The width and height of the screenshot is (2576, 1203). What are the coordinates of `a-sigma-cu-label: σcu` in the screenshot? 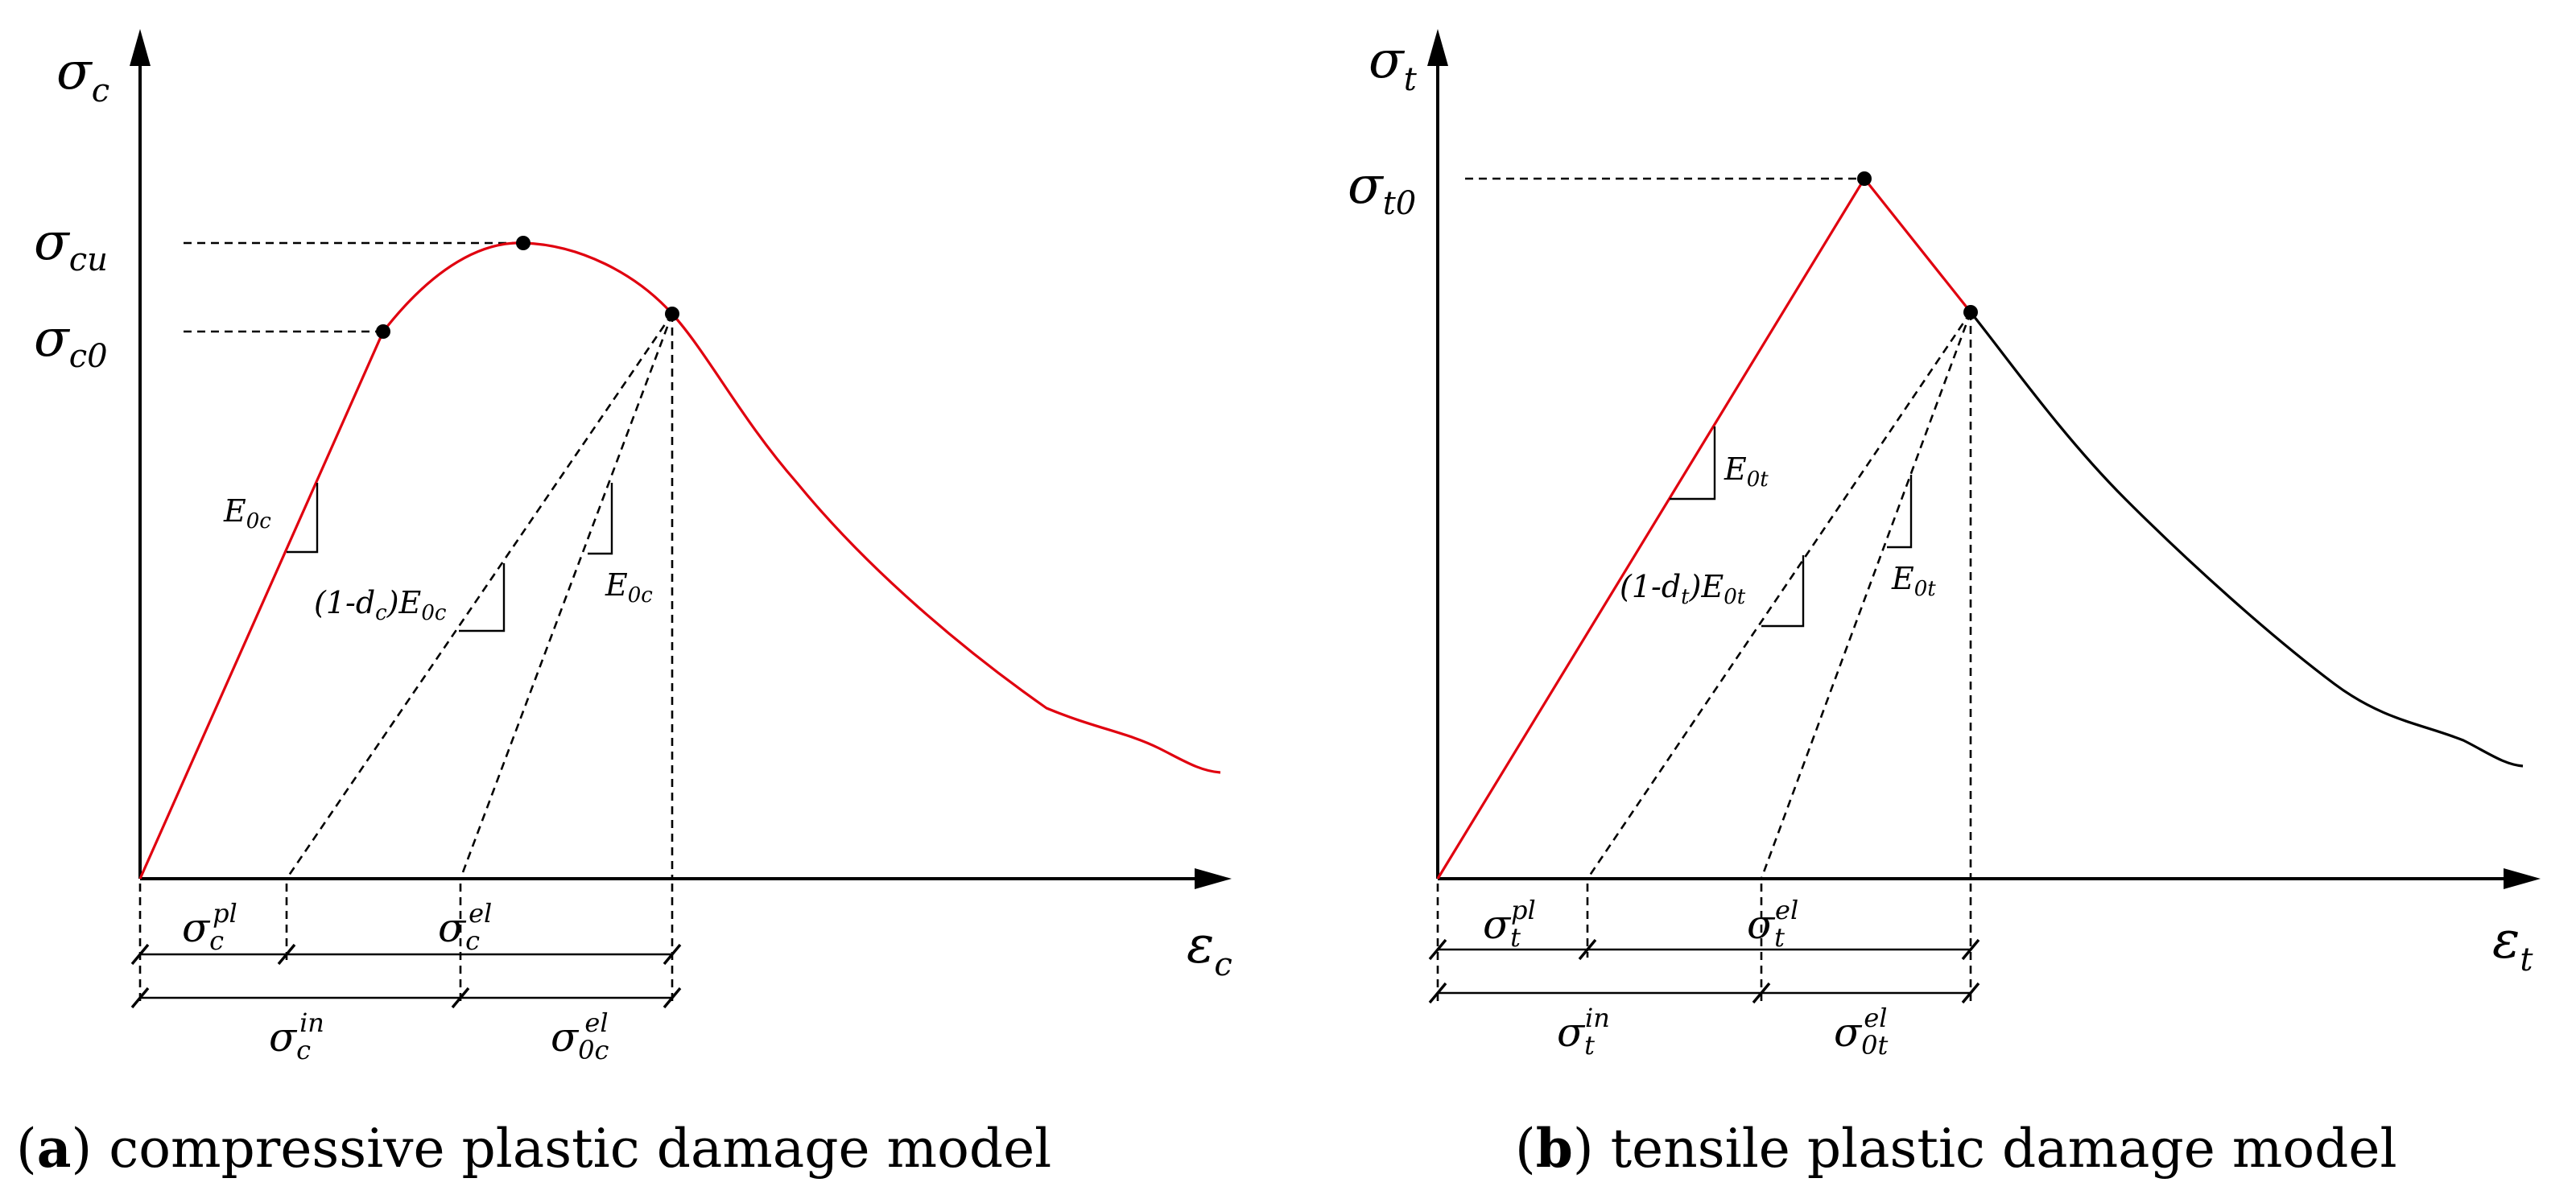 It's located at (71, 245).